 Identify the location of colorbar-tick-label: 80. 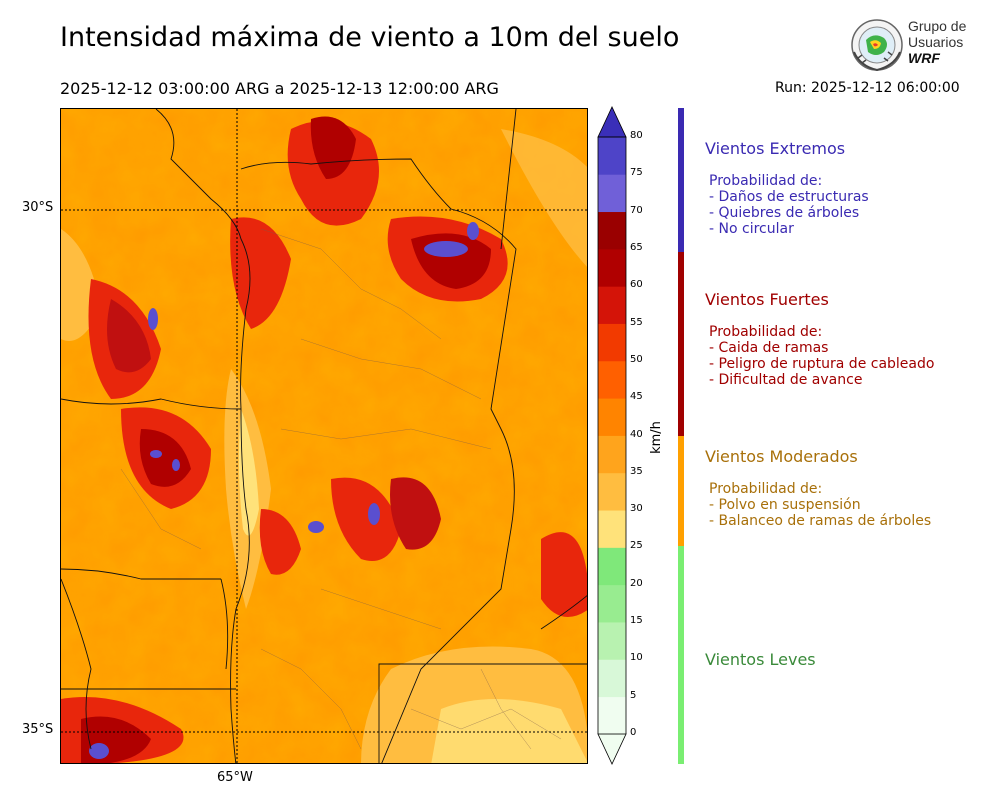
(636, 135).